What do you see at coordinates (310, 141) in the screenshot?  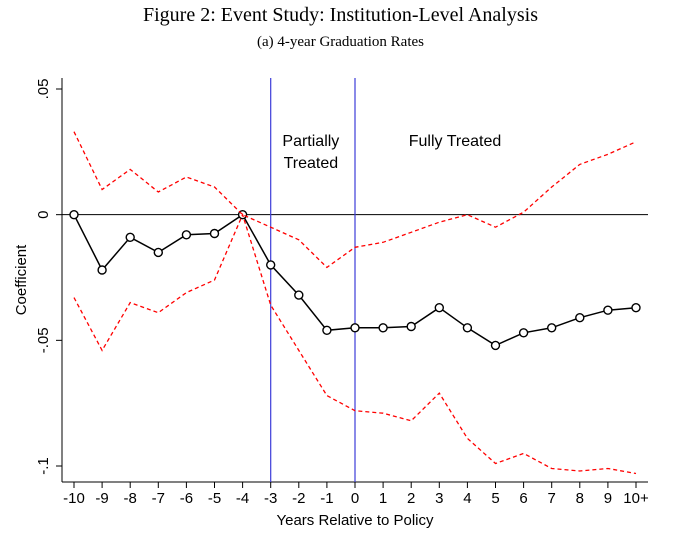 I see `annotation-text: Partially` at bounding box center [310, 141].